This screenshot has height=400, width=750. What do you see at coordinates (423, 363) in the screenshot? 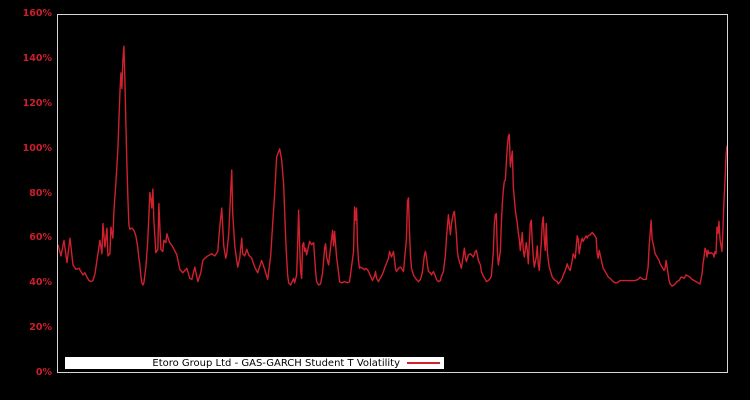
I see `legend-line-sample-icon` at bounding box center [423, 363].